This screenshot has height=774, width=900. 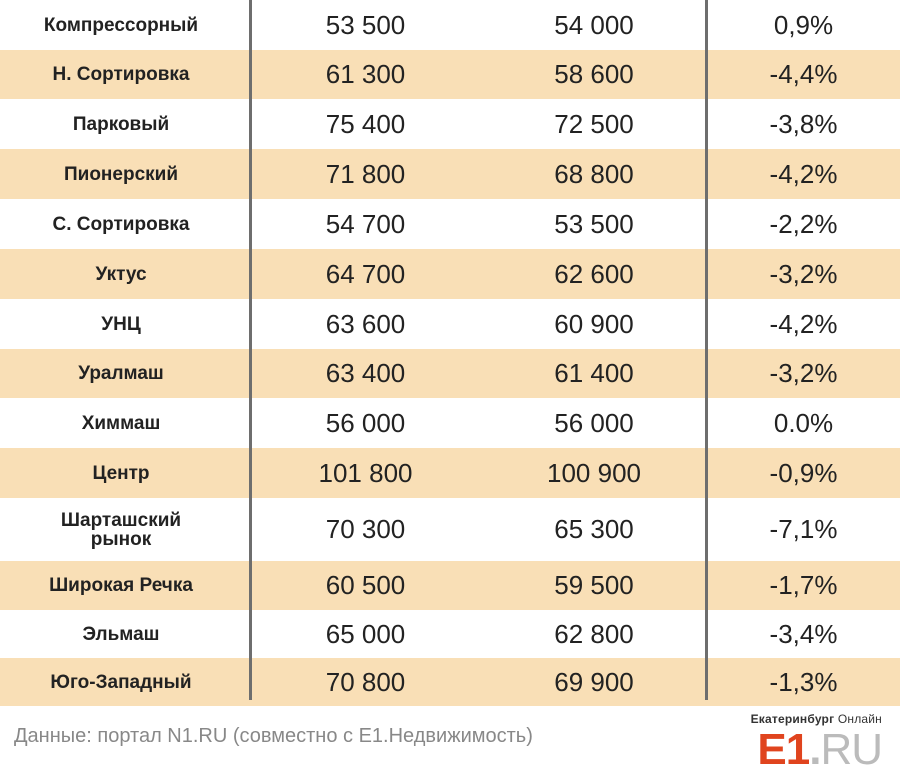 What do you see at coordinates (450, 74) in the screenshot?
I see `table-row: Н. Сортировка 61 300 58 600 -4,4%` at bounding box center [450, 74].